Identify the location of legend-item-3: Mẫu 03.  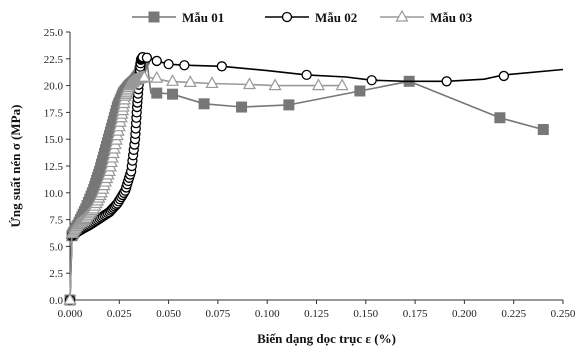
(426, 17).